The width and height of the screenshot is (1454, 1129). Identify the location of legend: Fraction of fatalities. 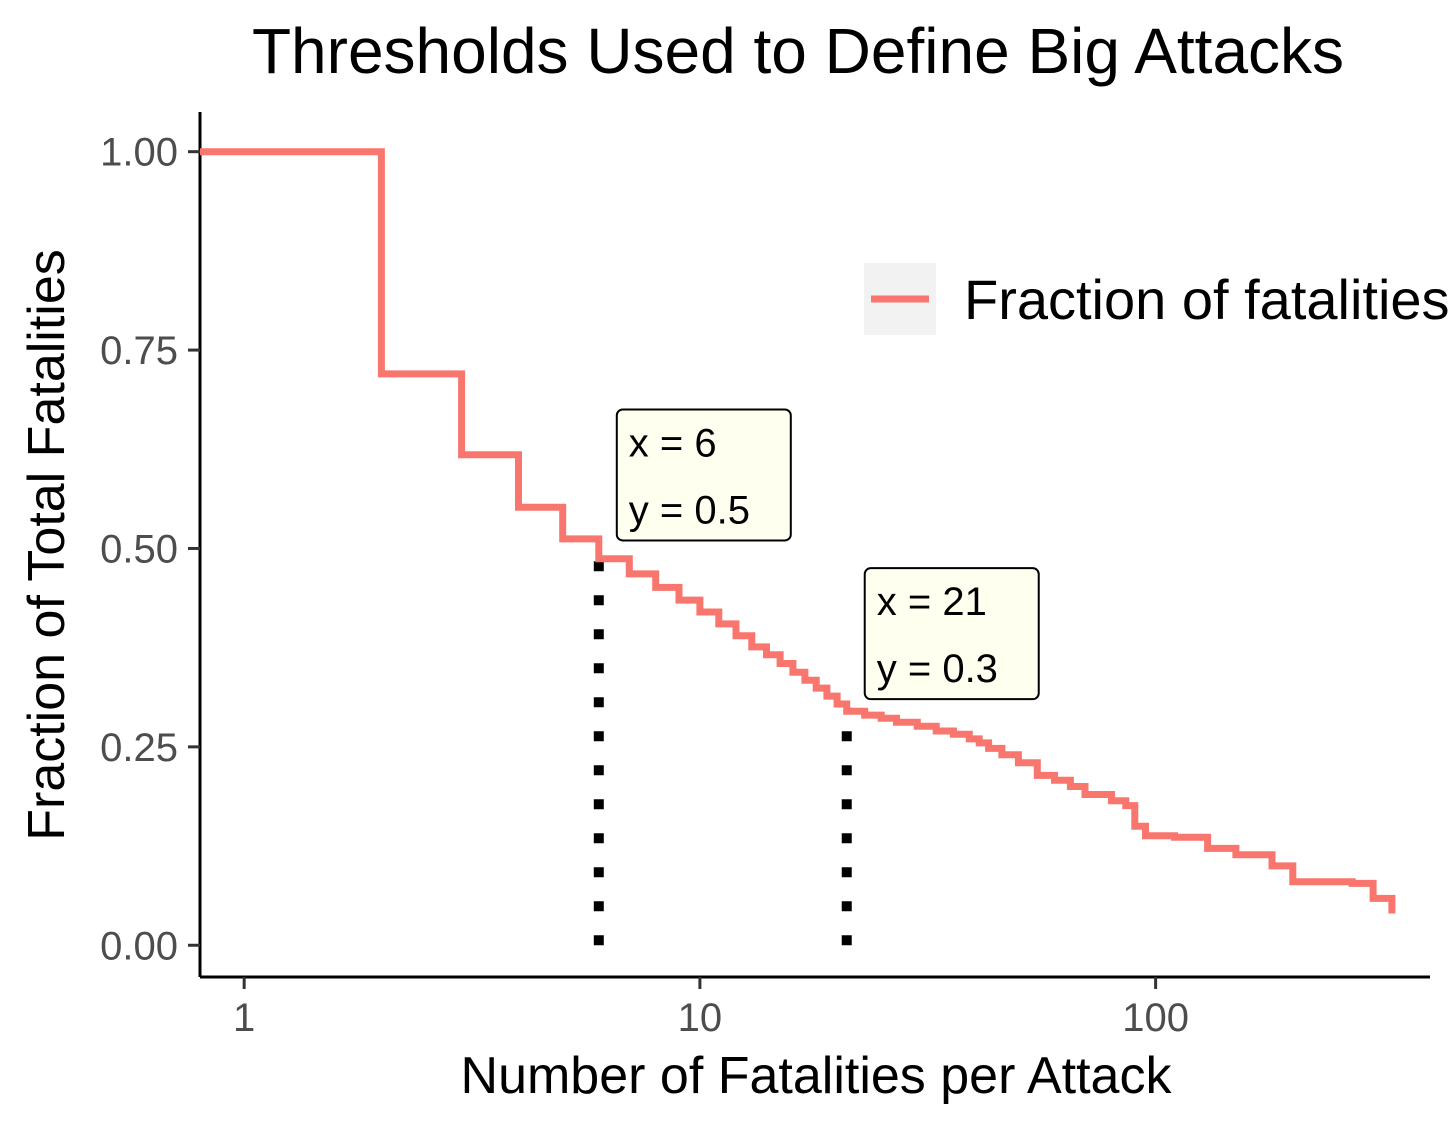
(1157, 299).